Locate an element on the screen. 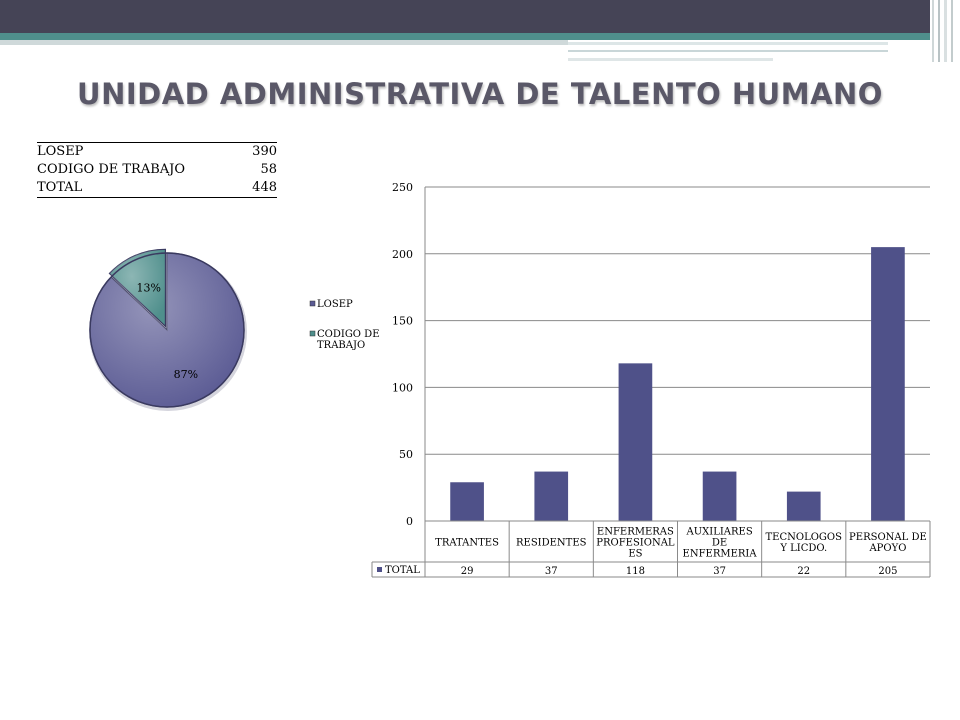 Image resolution: width=960 pixels, height=720 pixels. table-value: 118 is located at coordinates (635, 571).